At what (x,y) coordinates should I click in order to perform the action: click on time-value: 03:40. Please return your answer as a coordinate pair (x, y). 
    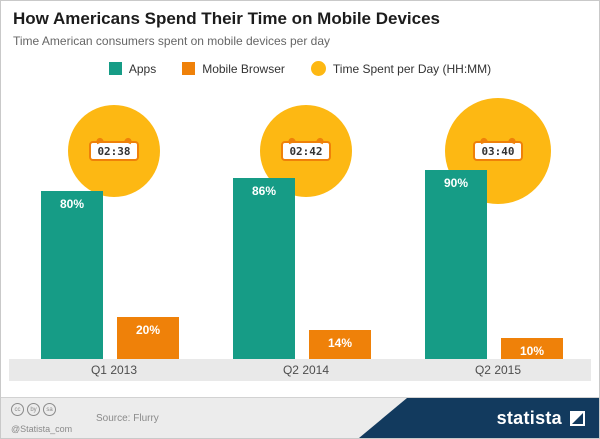
    Looking at the image, I should click on (498, 151).